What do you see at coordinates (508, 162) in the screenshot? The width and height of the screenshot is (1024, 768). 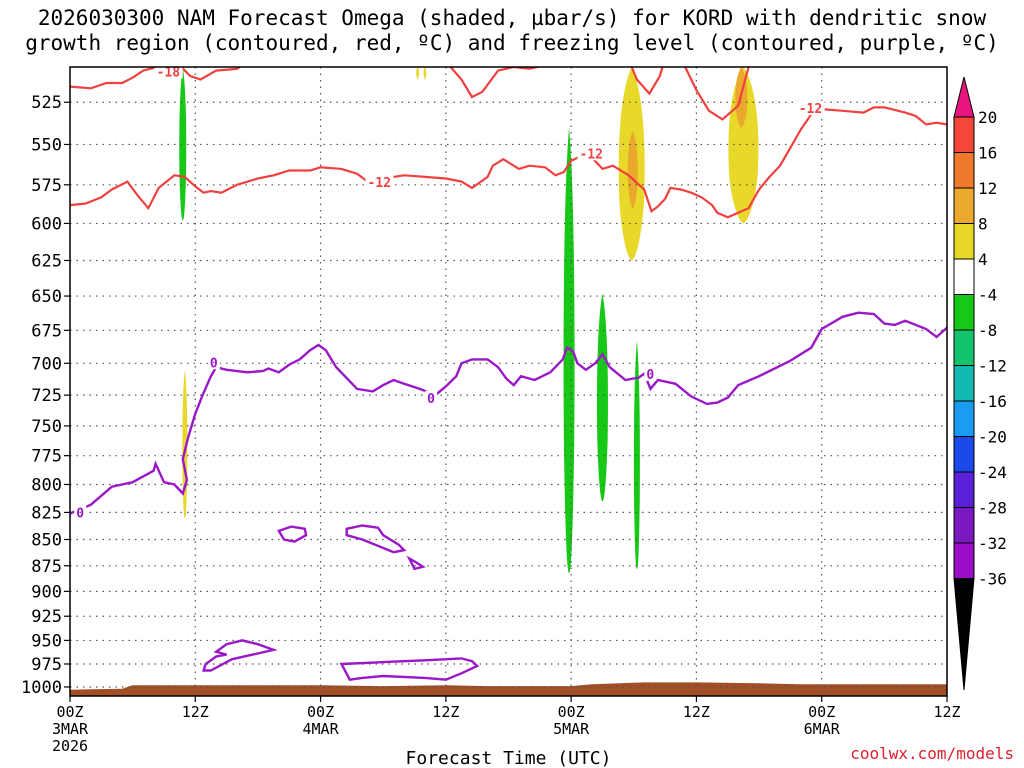 I see `dgz-lower-contour` at bounding box center [508, 162].